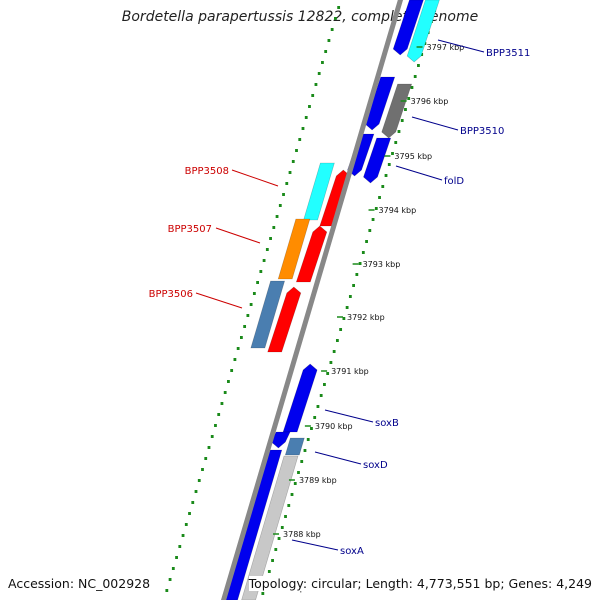  I want to click on tick-label: 3793 kbp, so click(382, 264).